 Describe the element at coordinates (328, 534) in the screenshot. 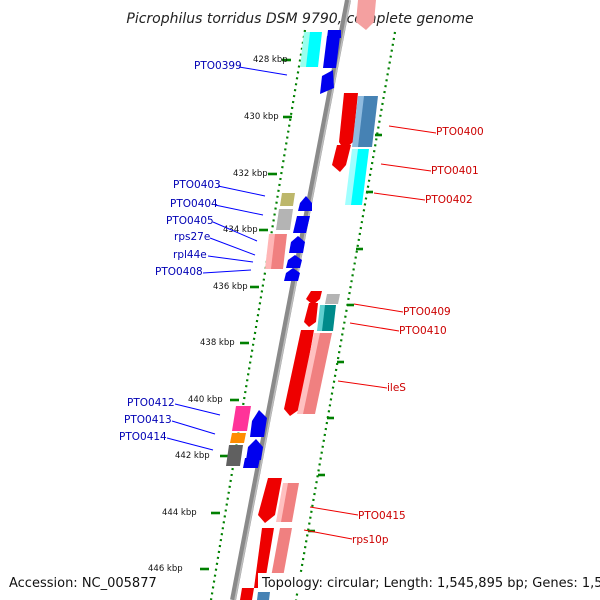

I see `leader-rps10p` at that location.